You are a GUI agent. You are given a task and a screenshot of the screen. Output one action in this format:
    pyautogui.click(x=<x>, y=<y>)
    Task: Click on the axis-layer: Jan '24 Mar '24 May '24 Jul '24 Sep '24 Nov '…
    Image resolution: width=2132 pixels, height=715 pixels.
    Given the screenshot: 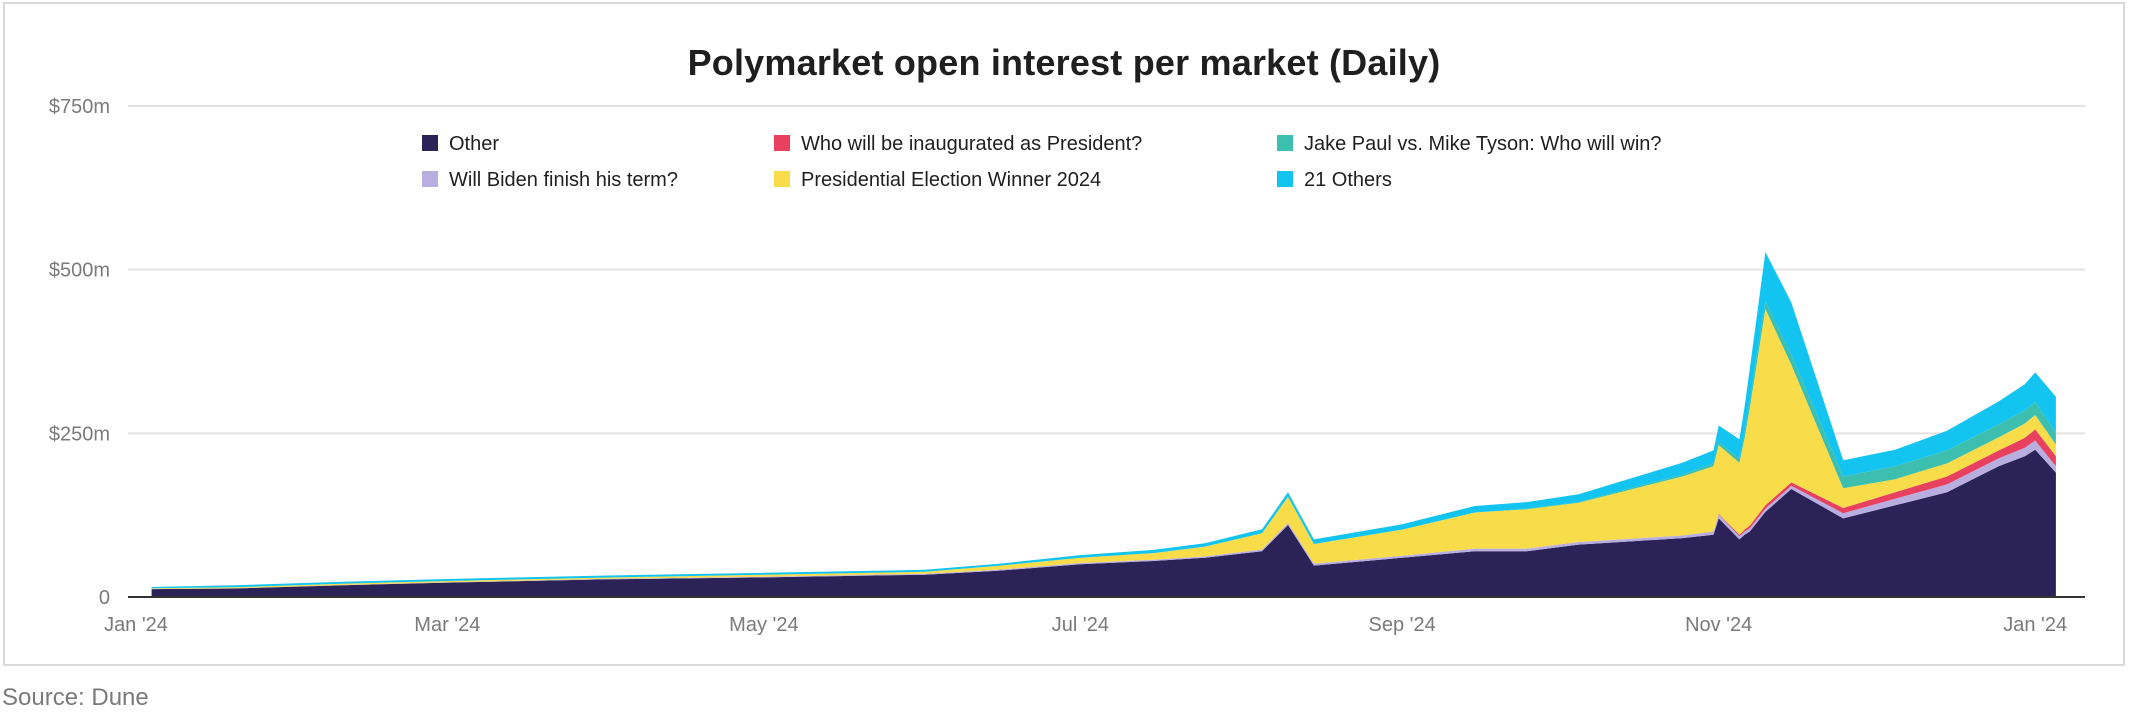 What is the action you would take?
    pyautogui.click(x=1094, y=616)
    